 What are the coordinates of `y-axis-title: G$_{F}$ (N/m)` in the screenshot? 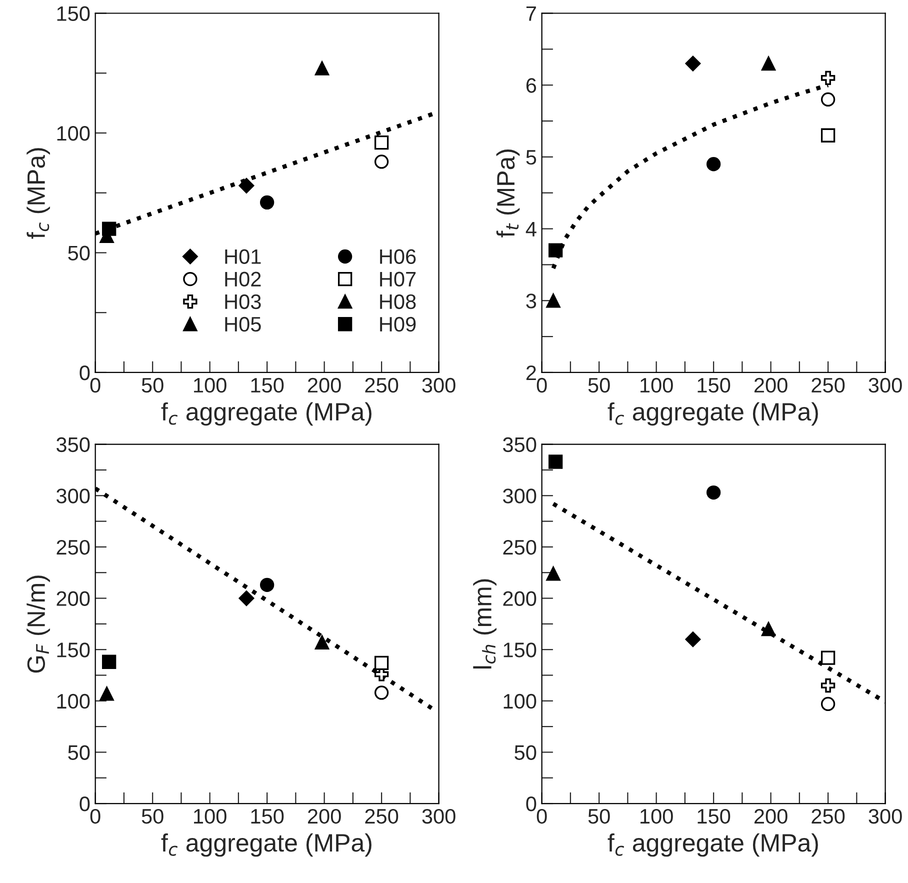 It's located at (38, 624).